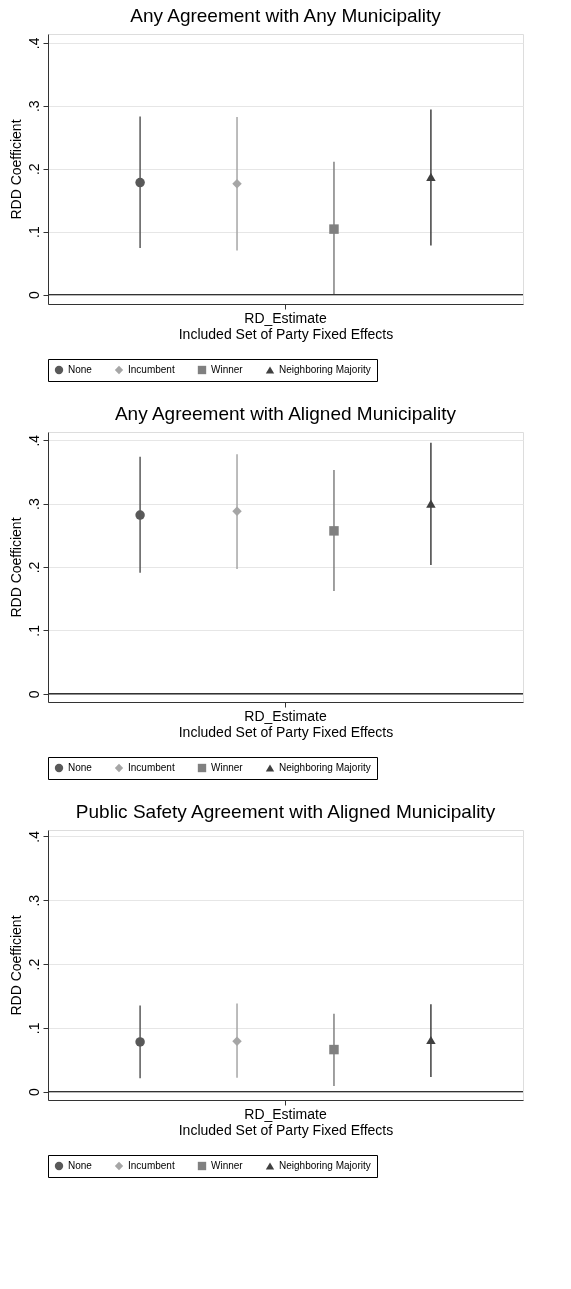 The height and width of the screenshot is (1289, 571). What do you see at coordinates (285, 413) in the screenshot?
I see `chart-title: Any Agreement with Aligned Municipality` at bounding box center [285, 413].